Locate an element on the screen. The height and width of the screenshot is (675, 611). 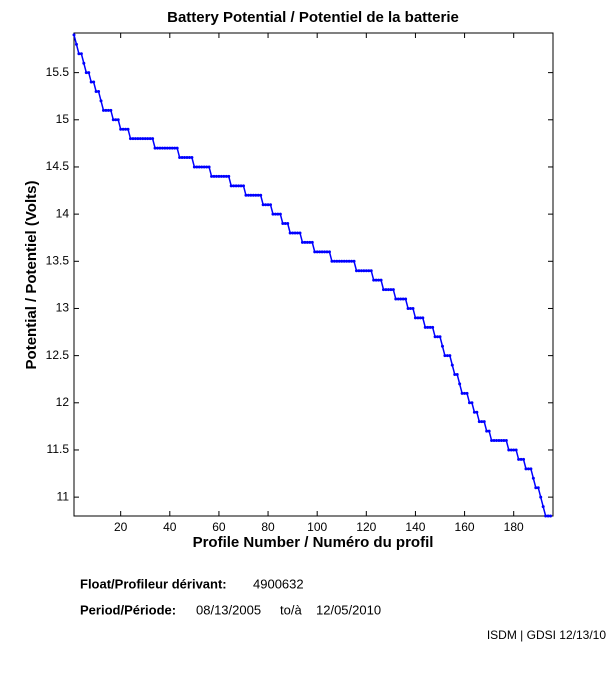
y-tick-label: 15.5 is located at coordinates (58, 72).